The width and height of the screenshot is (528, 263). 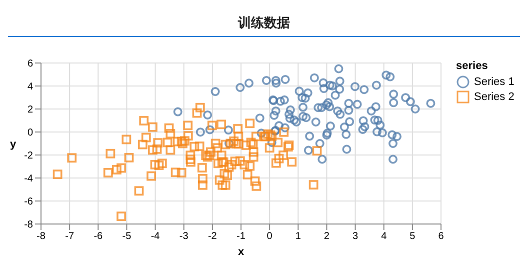 I want to click on y-tick-label: -6, so click(x=29, y=202).